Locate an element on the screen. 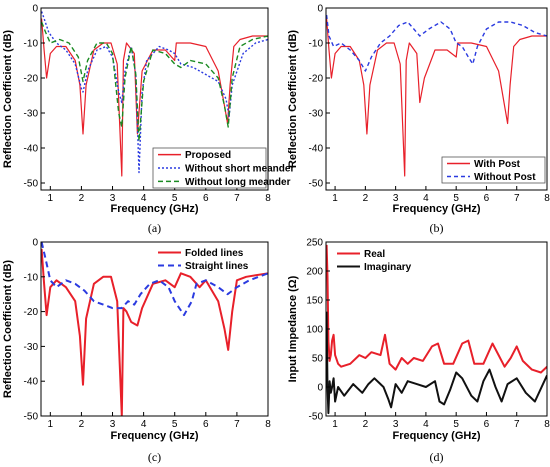 The image size is (550, 467). series-line-with-post is located at coordinates (436, 97).